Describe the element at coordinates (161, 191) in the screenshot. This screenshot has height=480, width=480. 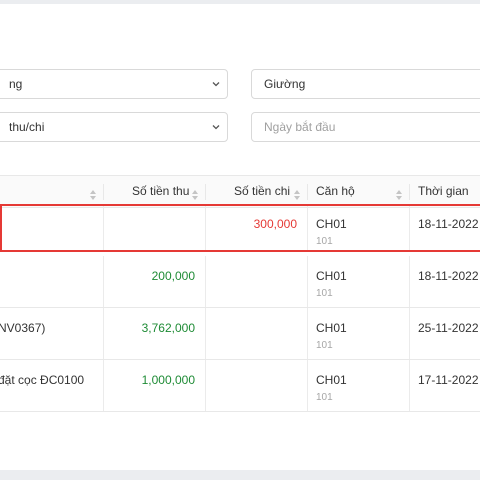
I see `column-header-income: Số tiền thu` at that location.